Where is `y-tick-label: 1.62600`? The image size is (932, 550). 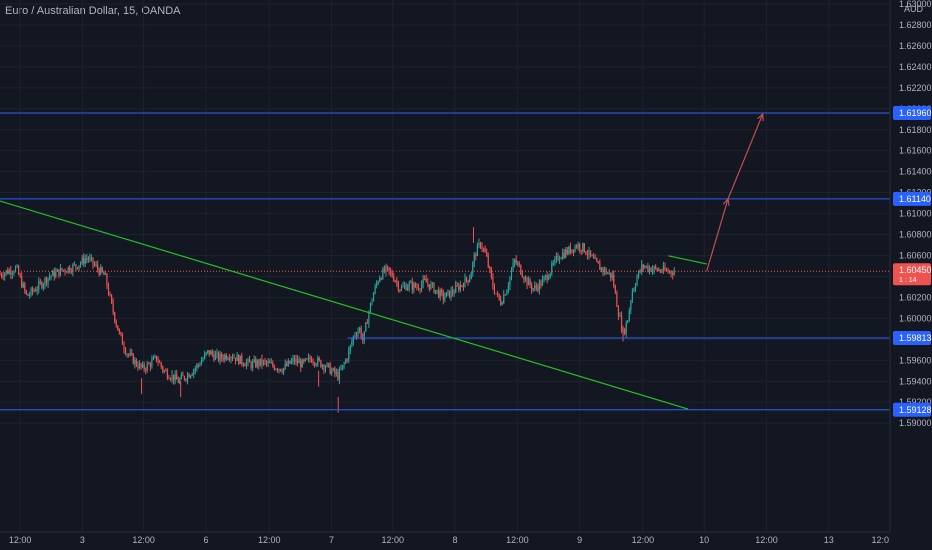 y-tick-label: 1.62600 is located at coordinates (915, 46).